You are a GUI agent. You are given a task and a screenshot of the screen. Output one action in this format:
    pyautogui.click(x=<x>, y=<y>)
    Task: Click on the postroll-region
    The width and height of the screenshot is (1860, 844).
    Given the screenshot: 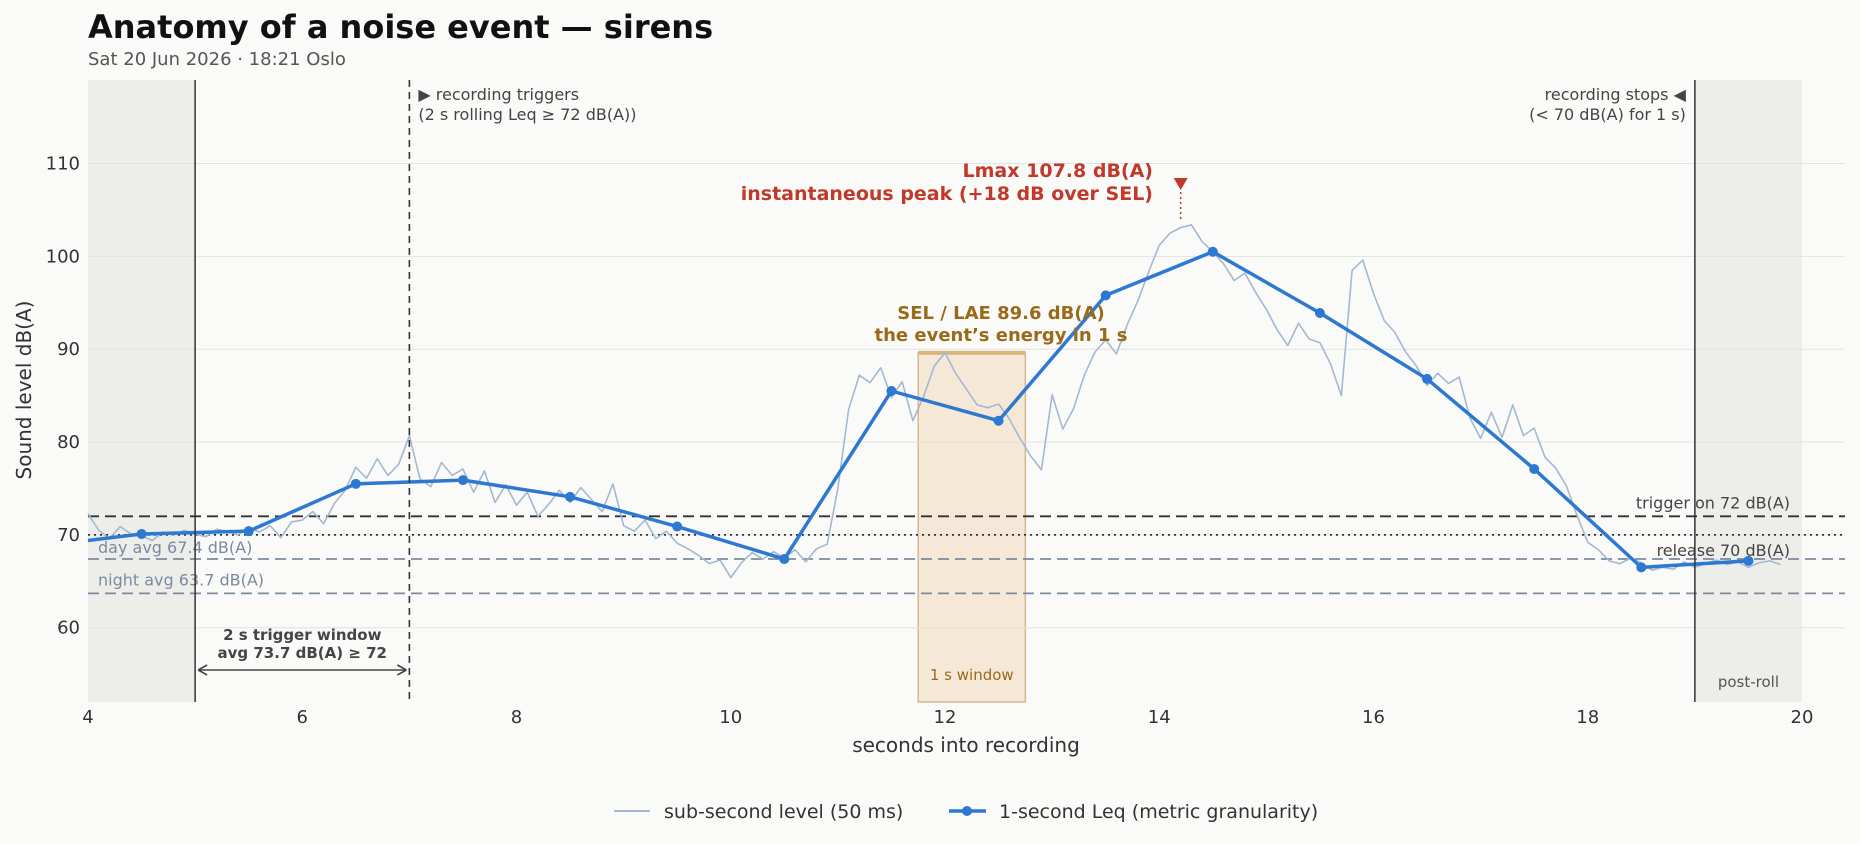 What is the action you would take?
    pyautogui.click(x=1748, y=391)
    